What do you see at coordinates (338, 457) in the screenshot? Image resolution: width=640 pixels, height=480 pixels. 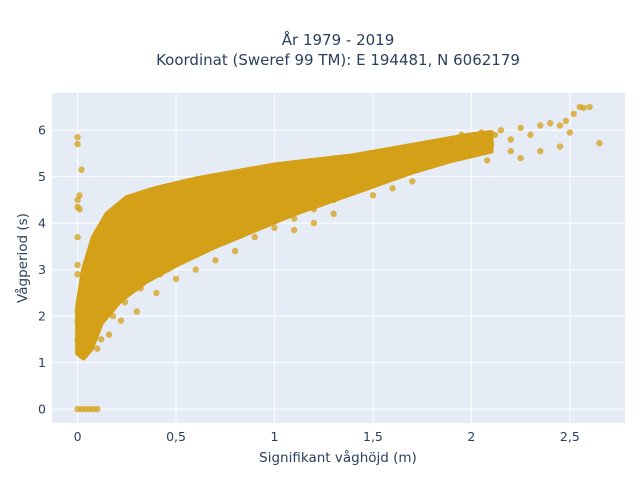 I see `x-axis-title: Signifikant våghöjd (m)` at bounding box center [338, 457].